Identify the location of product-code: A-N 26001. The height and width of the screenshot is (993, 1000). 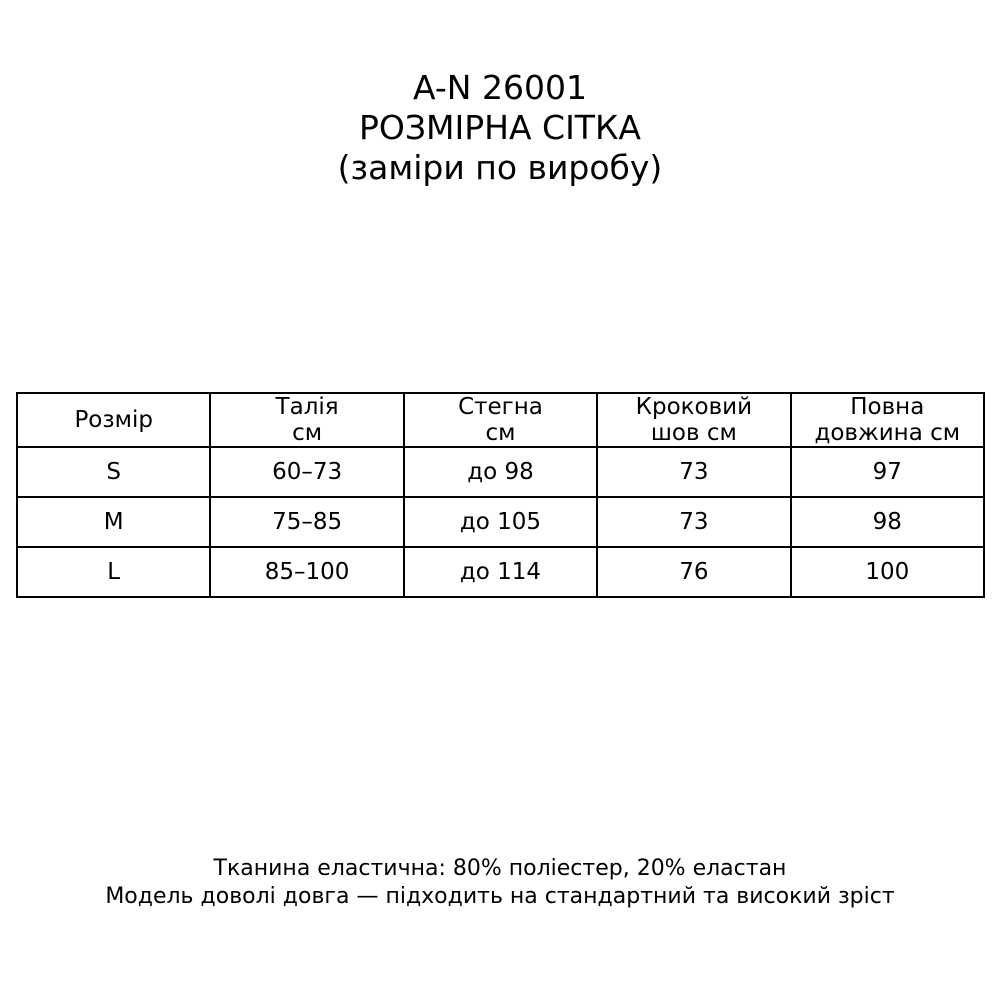
(500, 87).